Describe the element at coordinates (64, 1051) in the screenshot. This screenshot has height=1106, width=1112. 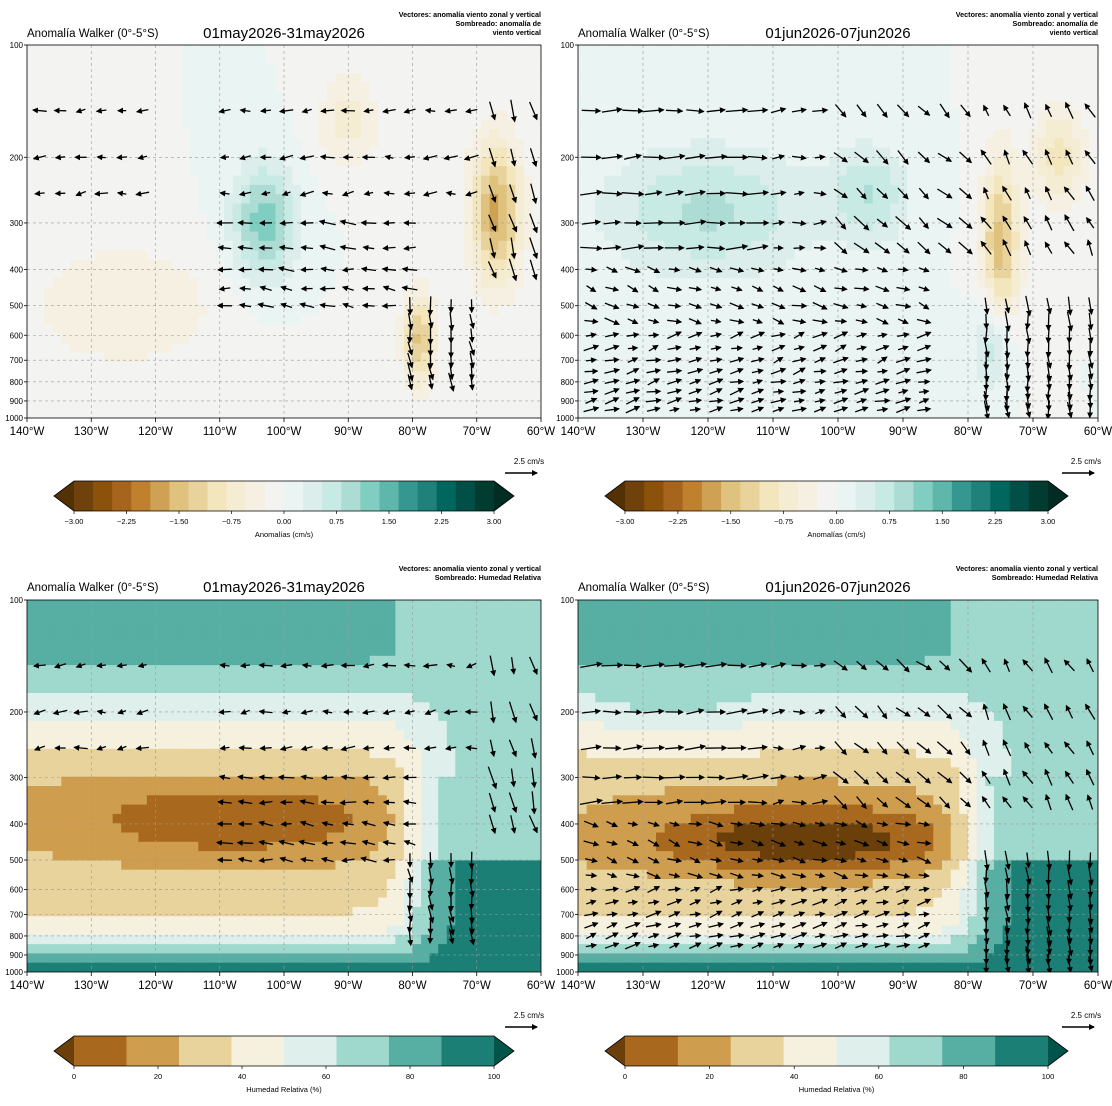
I see `colorbar-extend-low` at that location.